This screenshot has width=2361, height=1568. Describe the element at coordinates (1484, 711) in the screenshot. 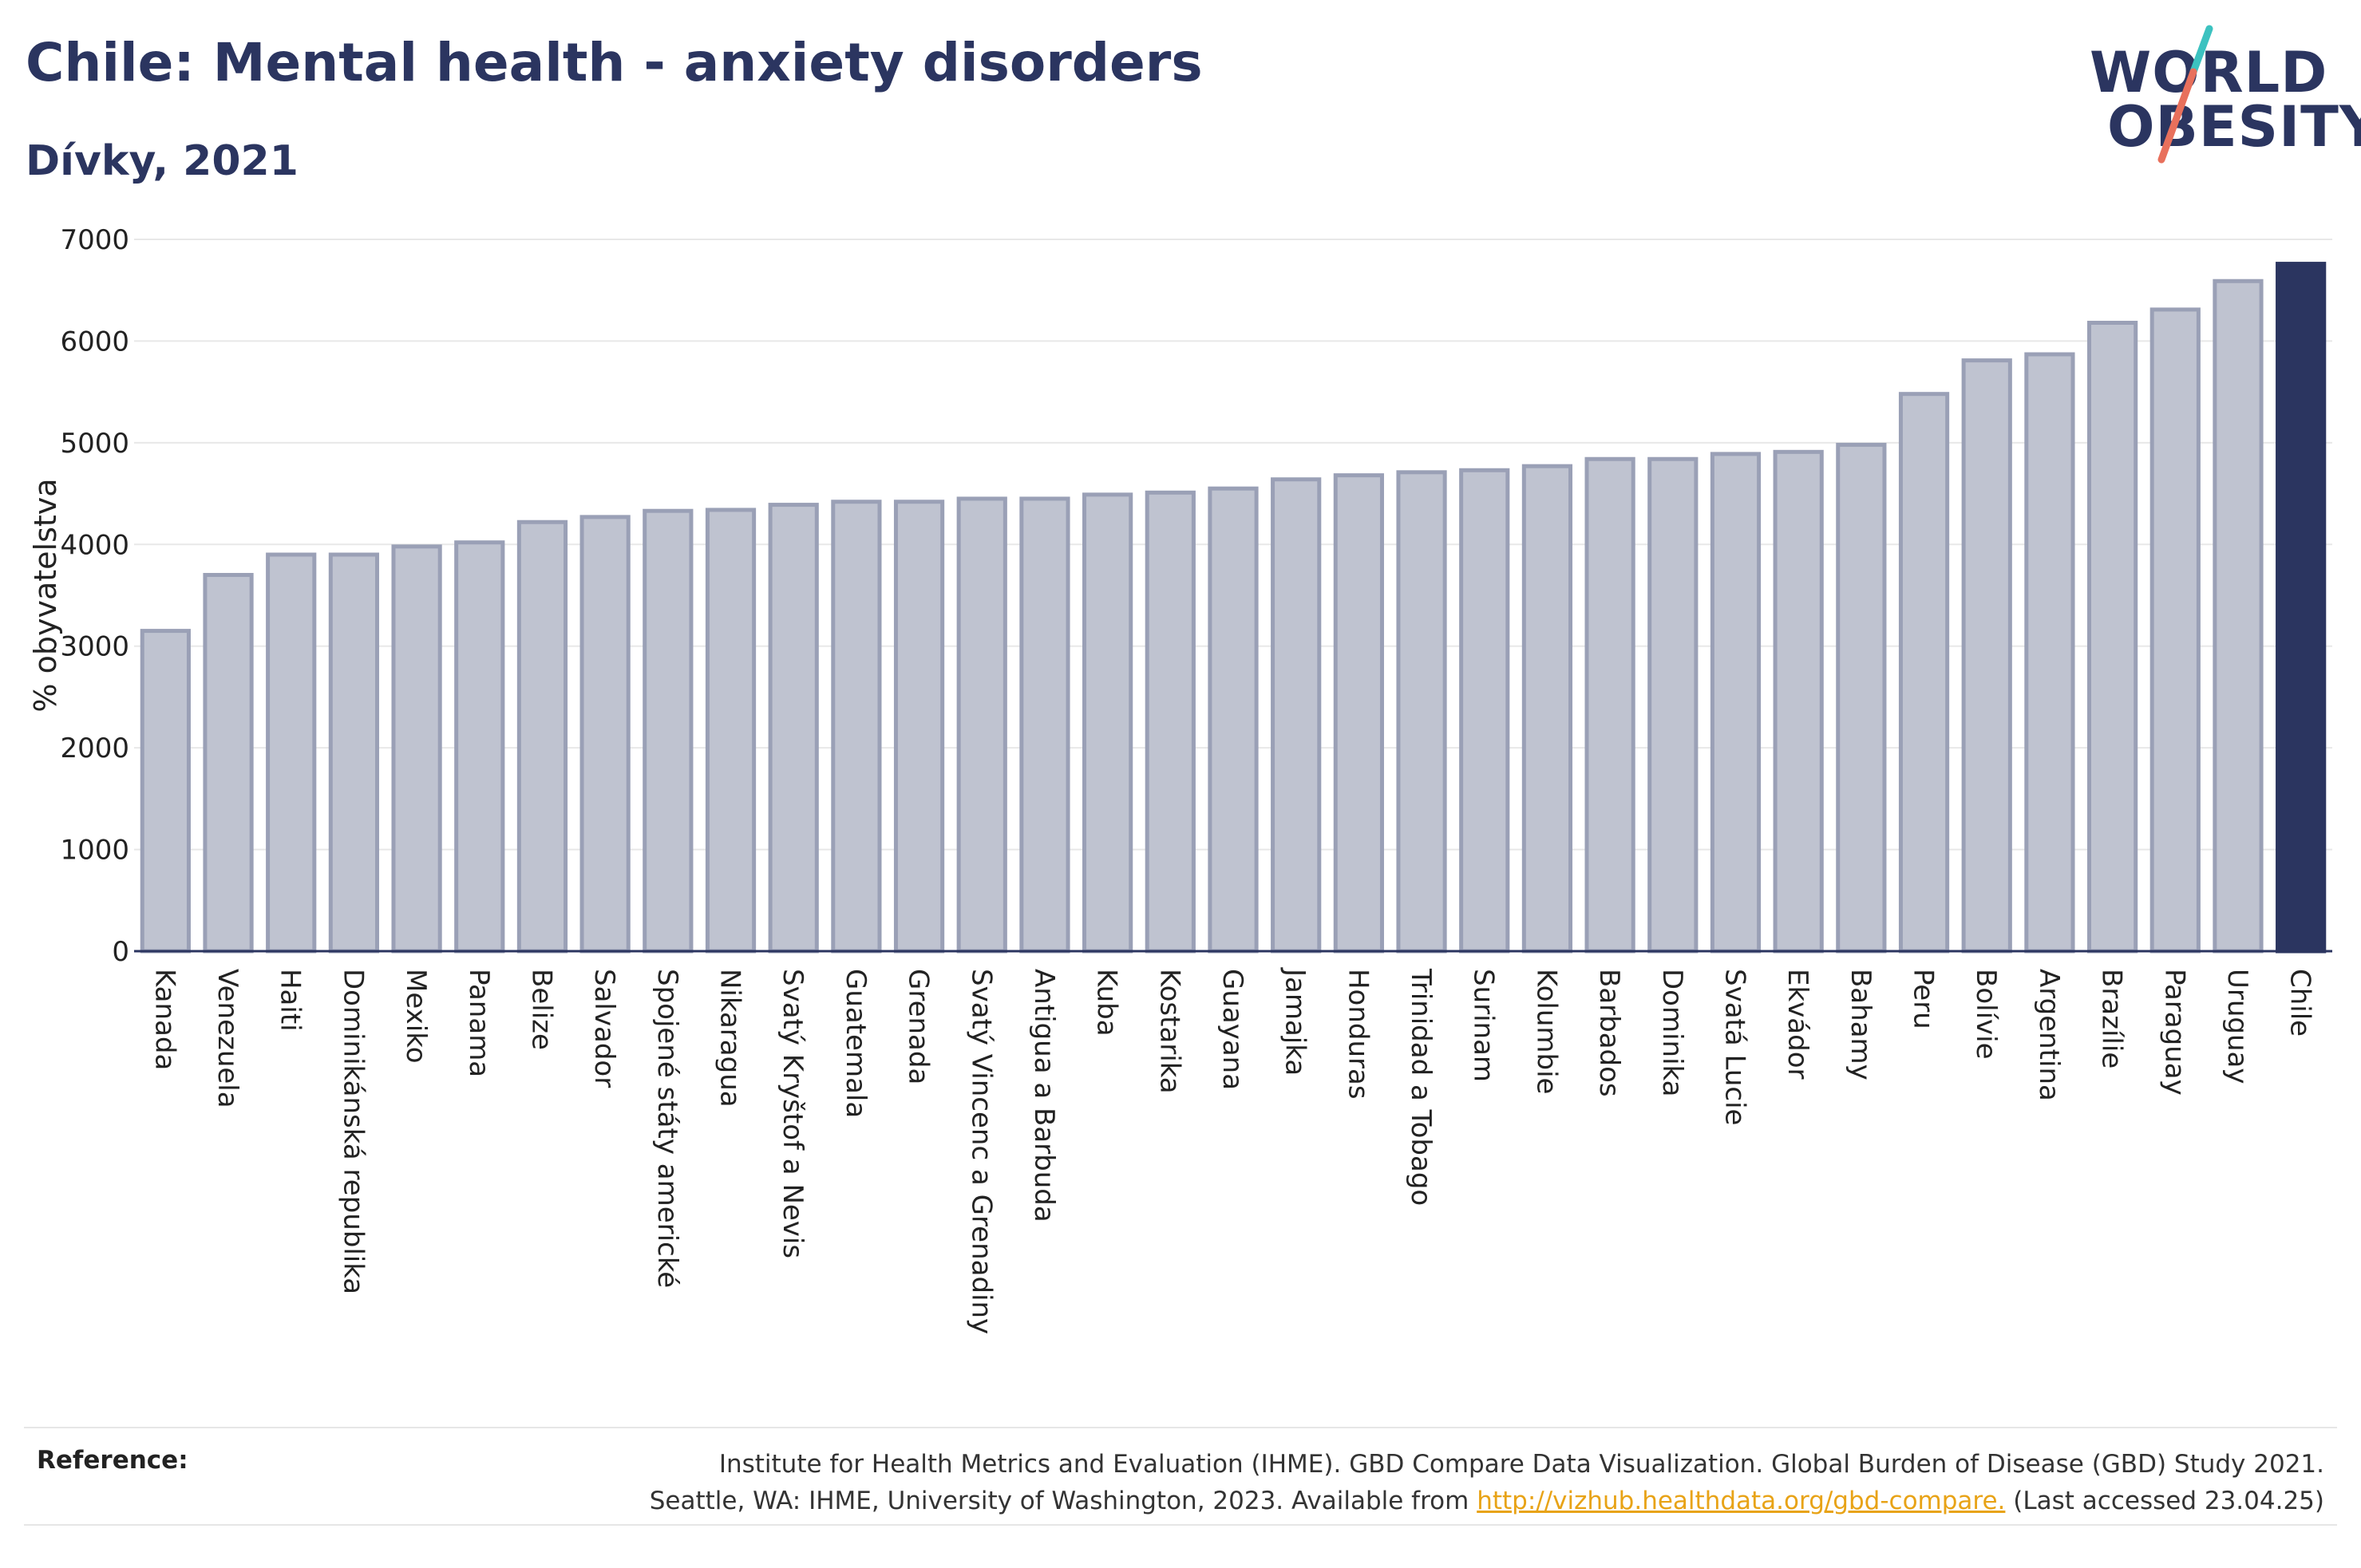

I see `bar-surinam` at that location.